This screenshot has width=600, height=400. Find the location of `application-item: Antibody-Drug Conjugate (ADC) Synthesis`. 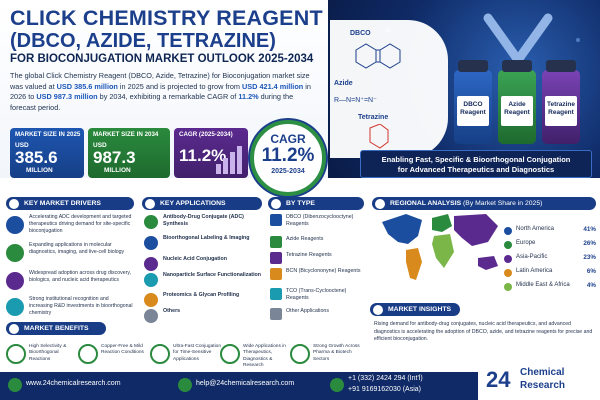

application-item: Antibody-Drug Conjugate (ADC) Synthesis is located at coordinates (203, 223).